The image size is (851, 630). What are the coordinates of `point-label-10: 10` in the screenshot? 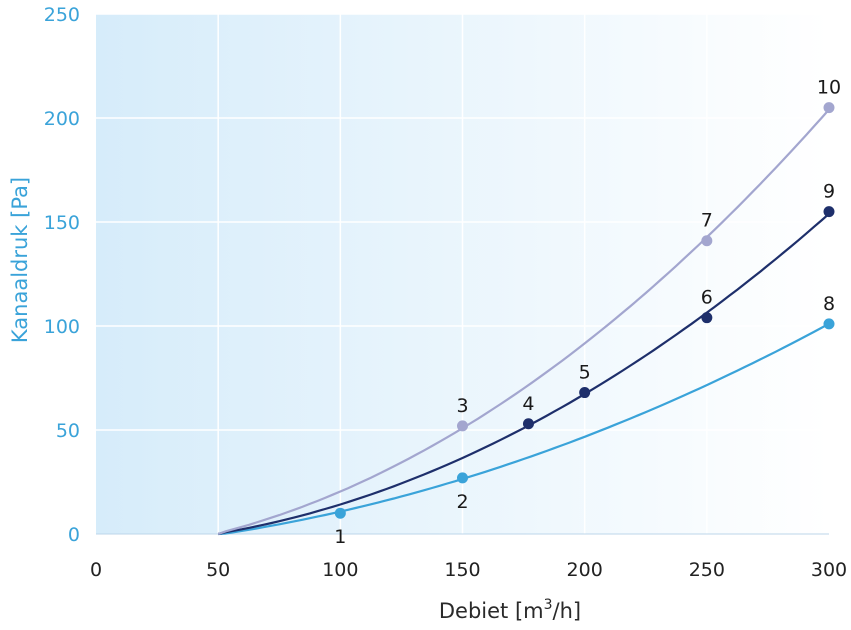 It's located at (829, 88).